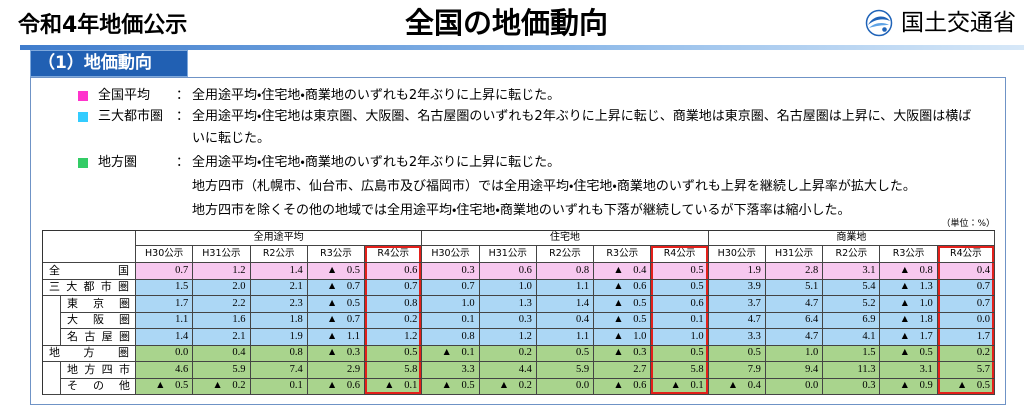  I want to click on summary-category-regional: 地方圏, so click(118, 162).